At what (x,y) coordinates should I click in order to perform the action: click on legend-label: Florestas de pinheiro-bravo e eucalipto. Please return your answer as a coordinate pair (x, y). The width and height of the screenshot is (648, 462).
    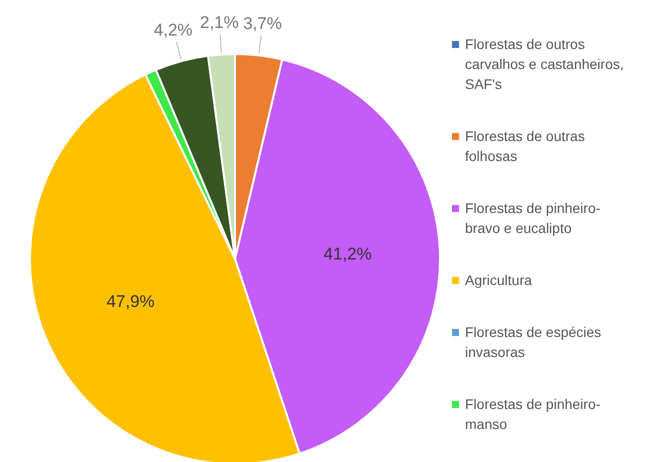
    Looking at the image, I should click on (533, 218).